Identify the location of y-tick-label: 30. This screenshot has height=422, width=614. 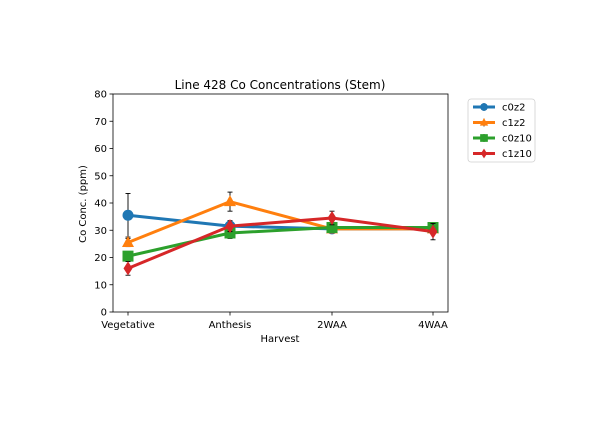
(100, 231).